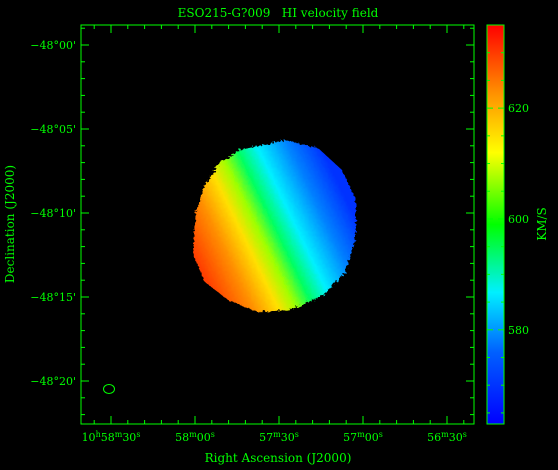 This screenshot has width=558, height=470. I want to click on y-tick-label: −48°15', so click(53, 297).